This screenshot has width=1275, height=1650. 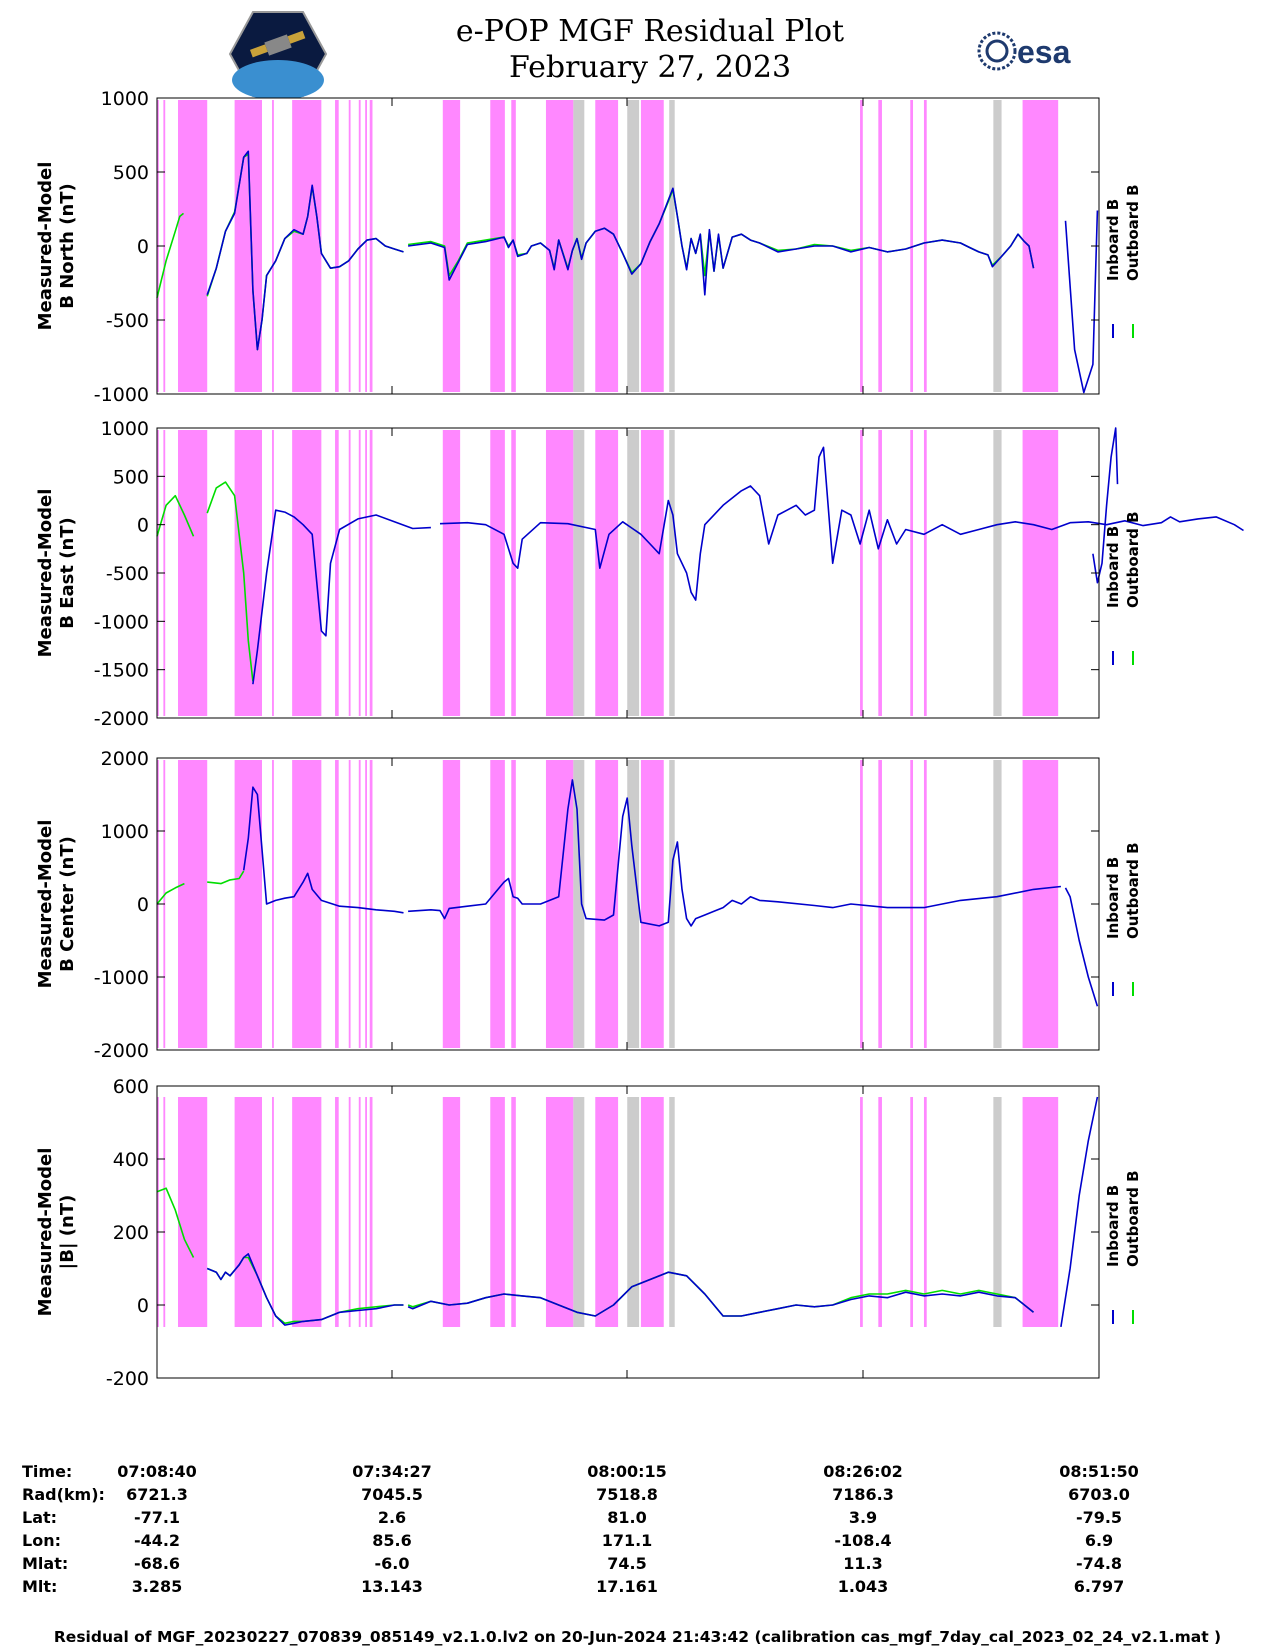 I want to click on info-cell: 3.285, so click(x=157, y=1586).